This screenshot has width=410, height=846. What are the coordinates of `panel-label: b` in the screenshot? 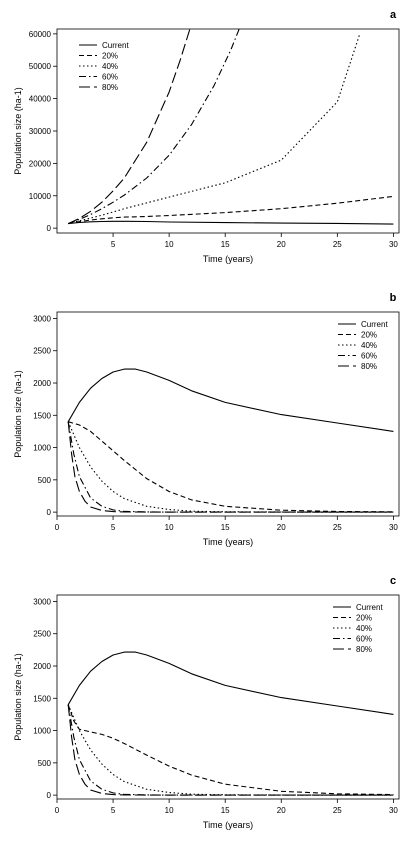 It's located at (393, 298).